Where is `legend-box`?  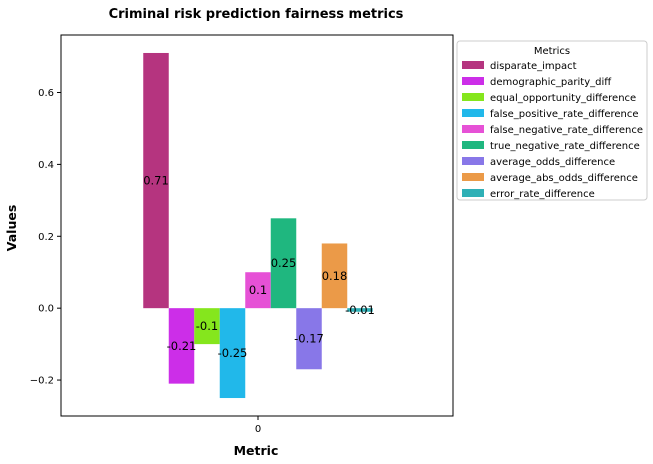
legend-box is located at coordinates (552, 120).